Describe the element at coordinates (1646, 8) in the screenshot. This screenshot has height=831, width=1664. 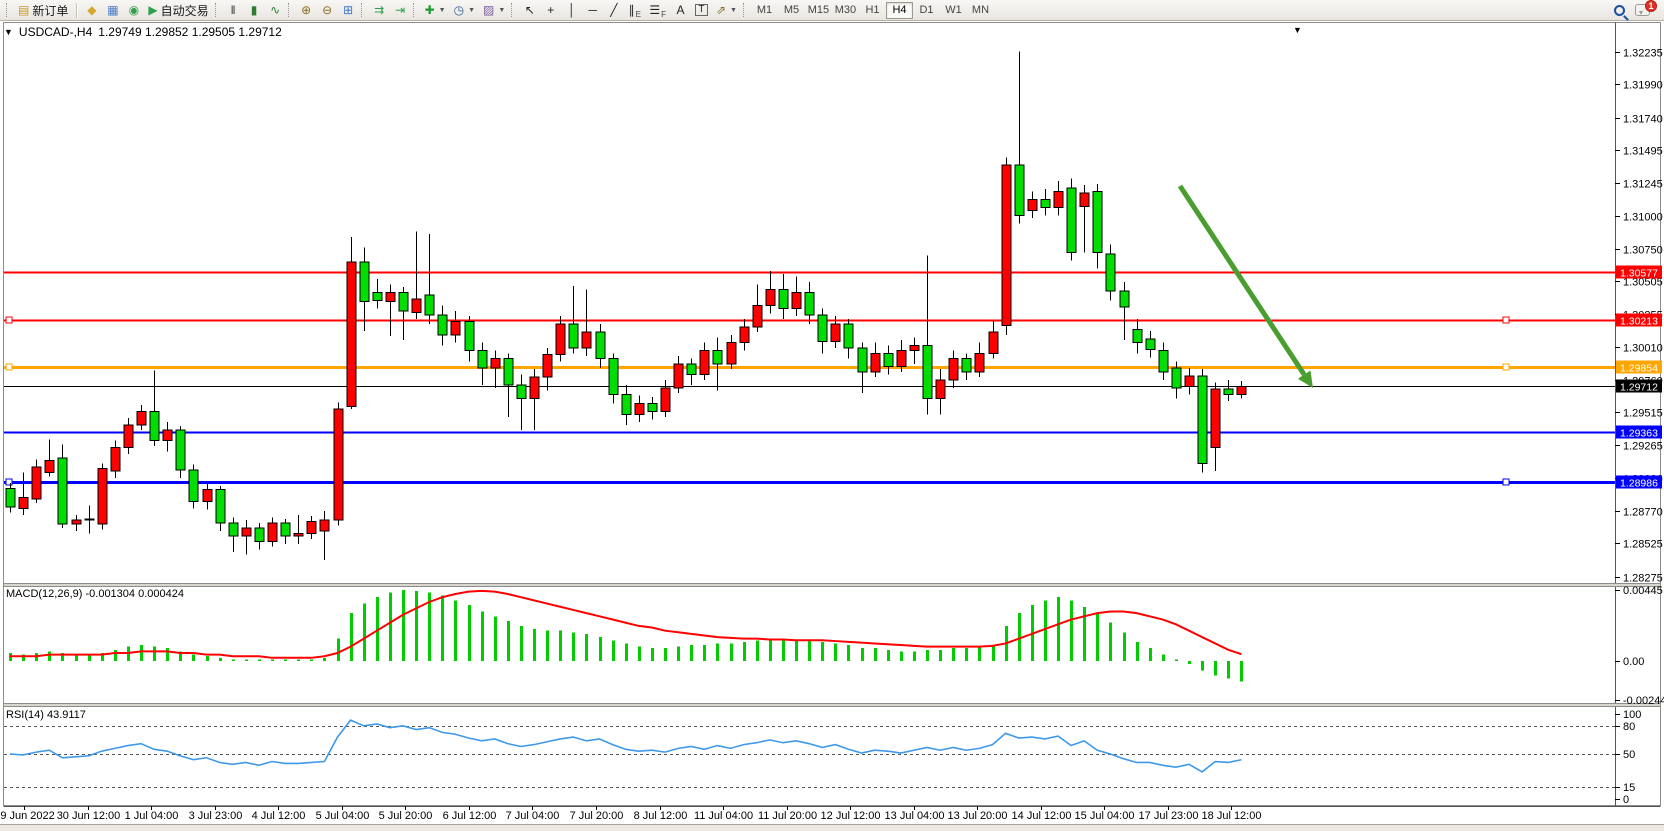
I see `chat-bubble-icon: 1` at that location.